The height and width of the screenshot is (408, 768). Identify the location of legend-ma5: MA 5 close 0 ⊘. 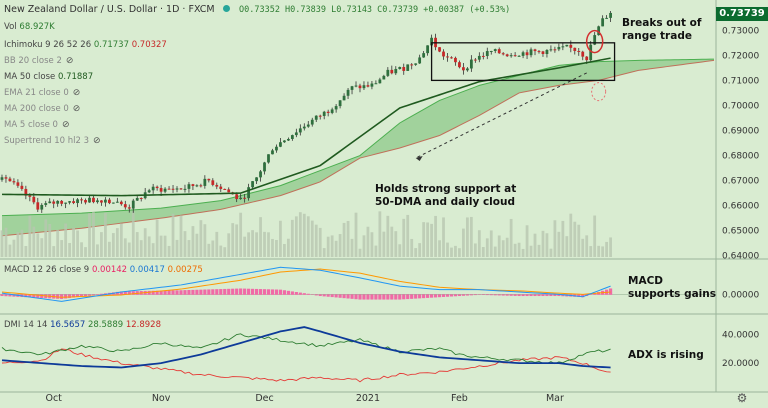
(37, 125).